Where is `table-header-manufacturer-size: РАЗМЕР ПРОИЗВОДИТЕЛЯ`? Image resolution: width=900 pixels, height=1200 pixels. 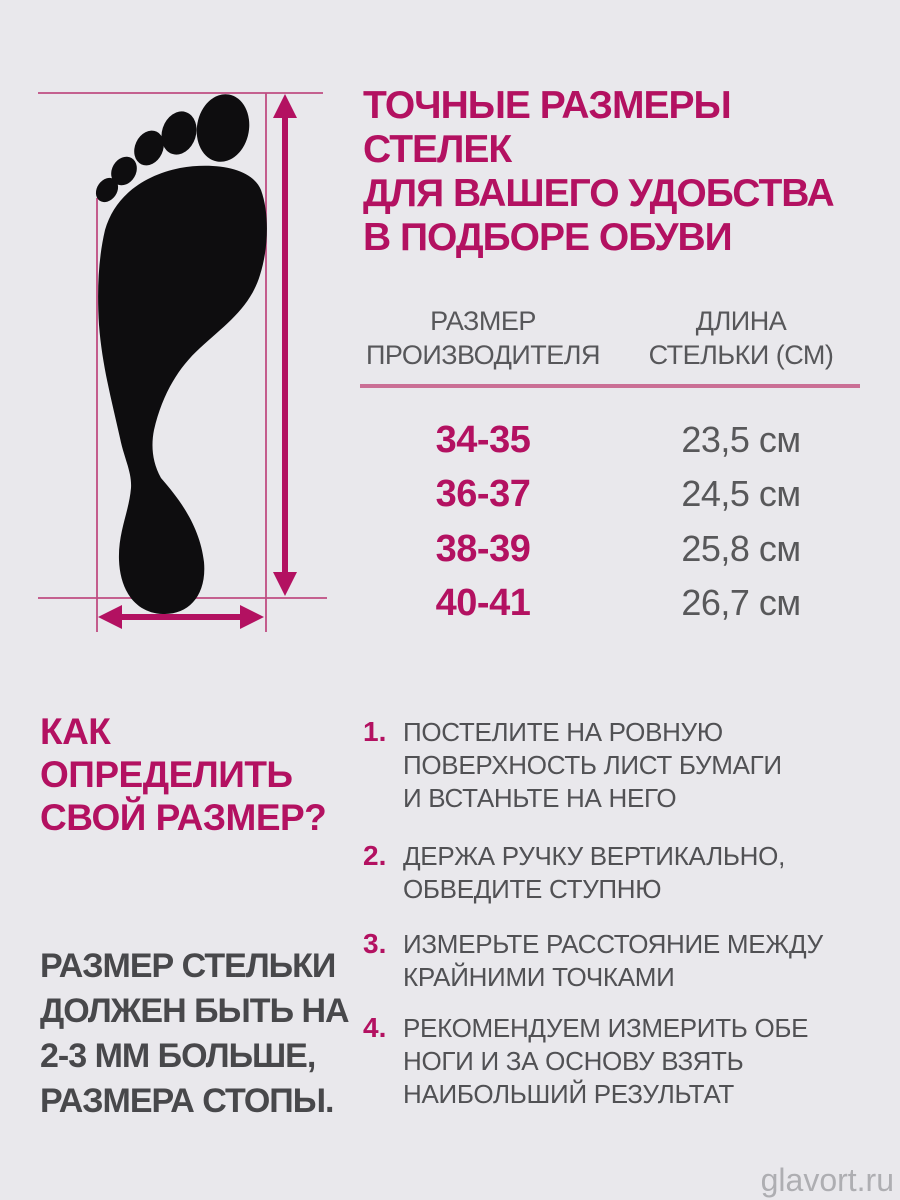
table-header-manufacturer-size: РАЗМЕР ПРОИЗВОДИТЕЛЯ is located at coordinates (483, 338).